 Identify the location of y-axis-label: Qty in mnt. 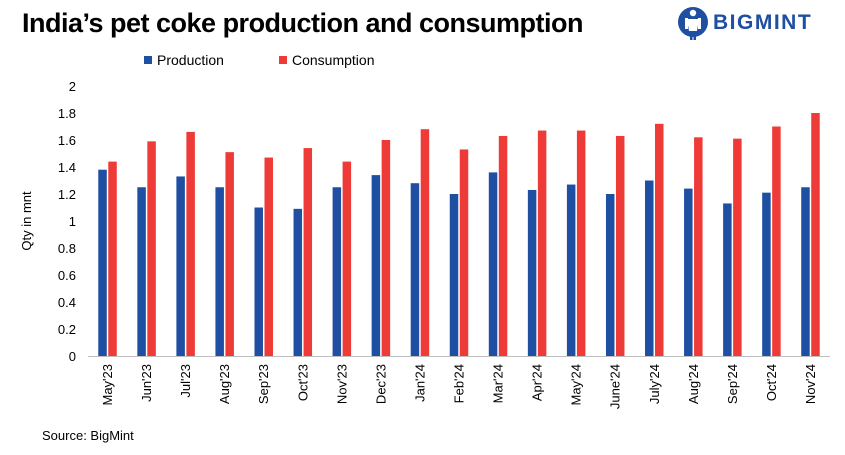
(26, 221).